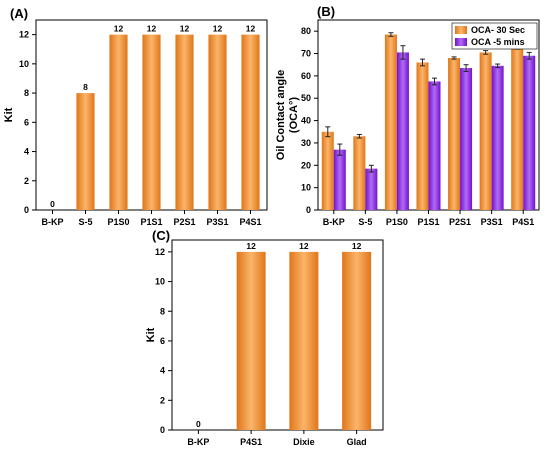  What do you see at coordinates (498, 30) in the screenshot?
I see `legend-entry: OCA- 30 Sec` at bounding box center [498, 30].